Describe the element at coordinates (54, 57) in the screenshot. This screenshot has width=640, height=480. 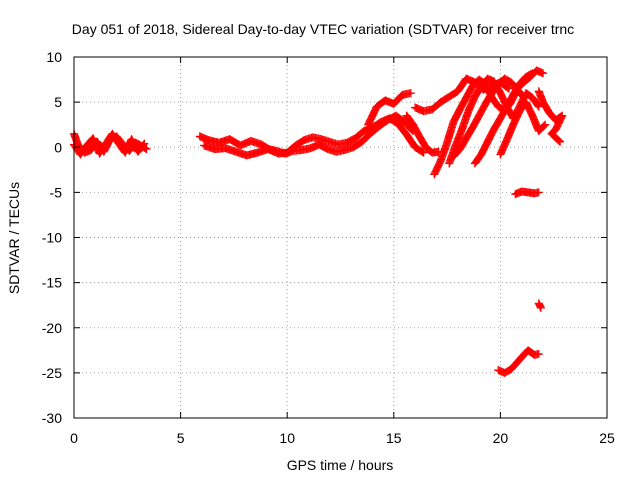
I see `y-tick-label: 10` at that location.